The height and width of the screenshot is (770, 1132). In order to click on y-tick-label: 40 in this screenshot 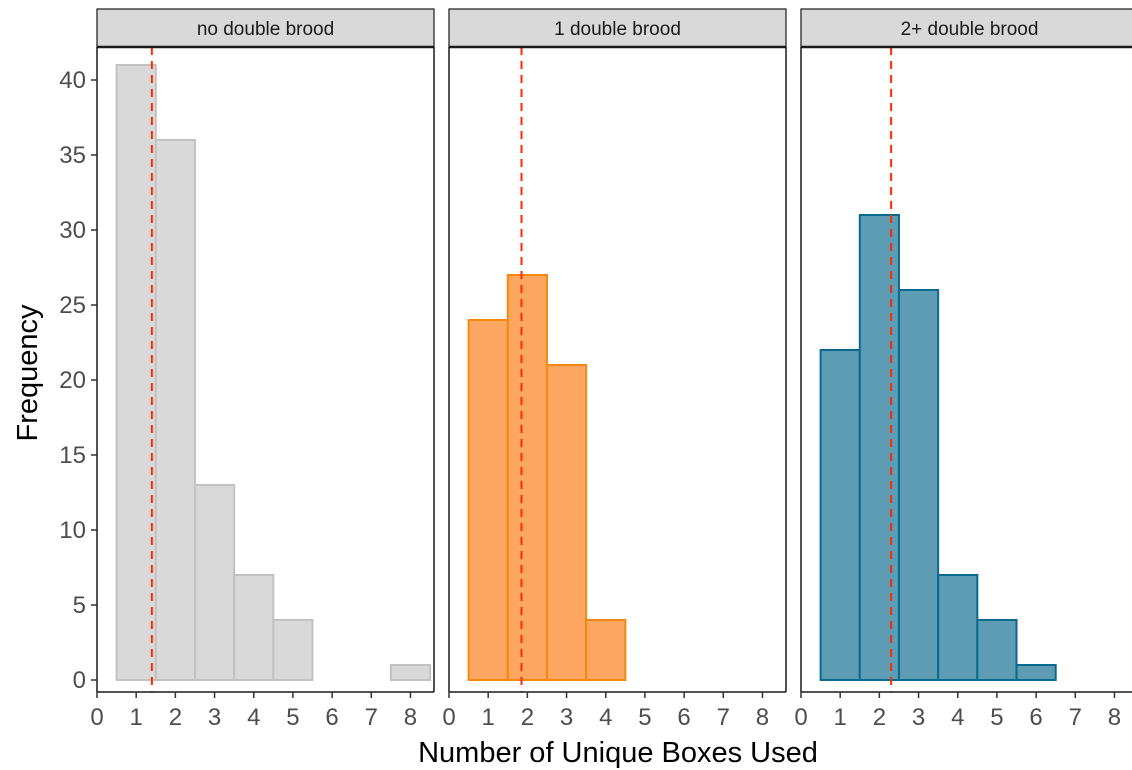, I will do `click(72, 80)`.